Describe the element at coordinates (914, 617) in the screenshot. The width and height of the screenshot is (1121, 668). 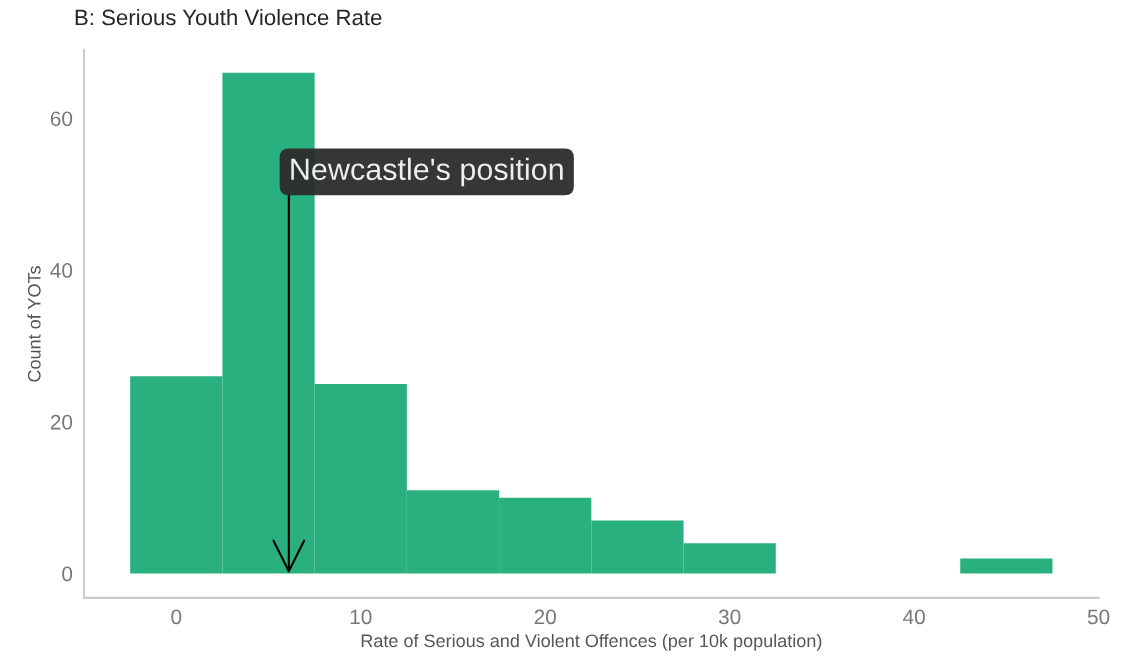
I see `x-tick-label: 40` at that location.